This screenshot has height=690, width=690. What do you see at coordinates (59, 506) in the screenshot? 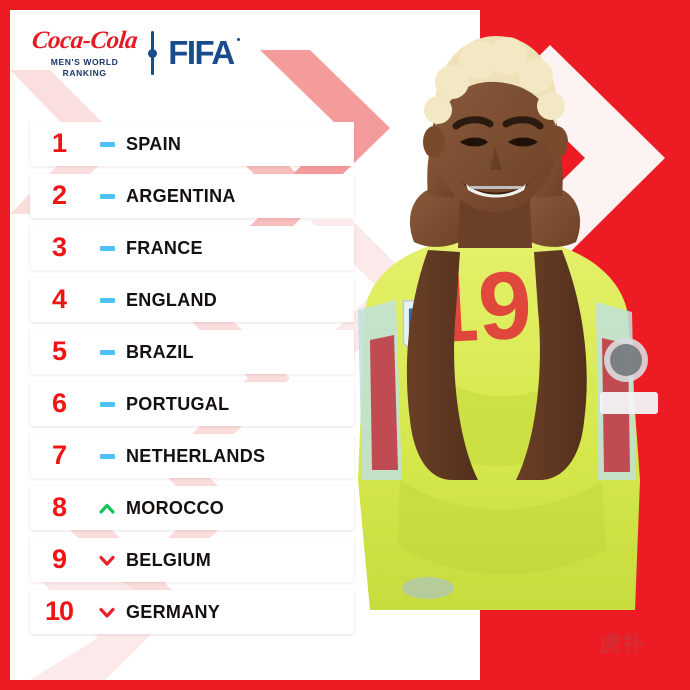
I see `rank-position: 8` at bounding box center [59, 506].